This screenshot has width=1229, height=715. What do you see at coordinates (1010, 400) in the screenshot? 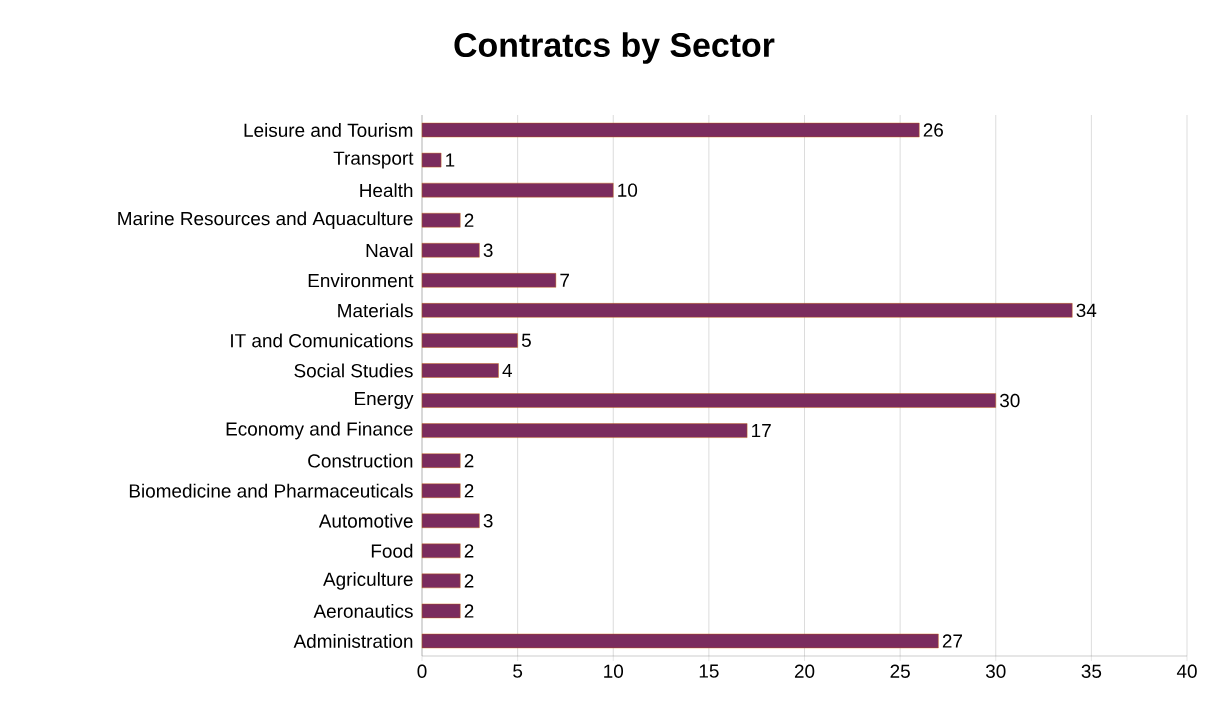
I see `data-label: 30` at bounding box center [1010, 400].